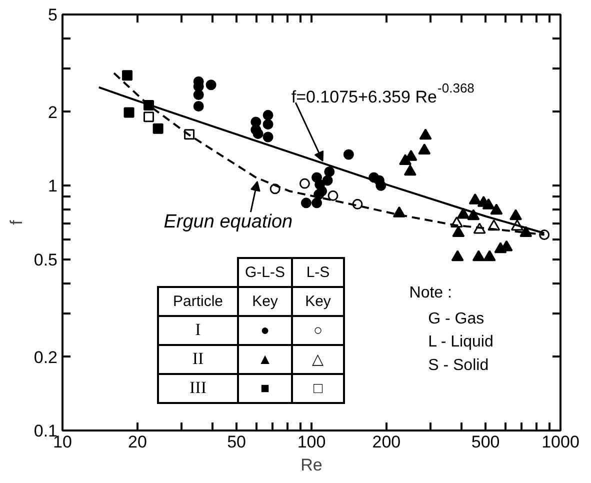 This screenshot has width=591, height=483. I want to click on x-tick-label: 500, so click(485, 442).